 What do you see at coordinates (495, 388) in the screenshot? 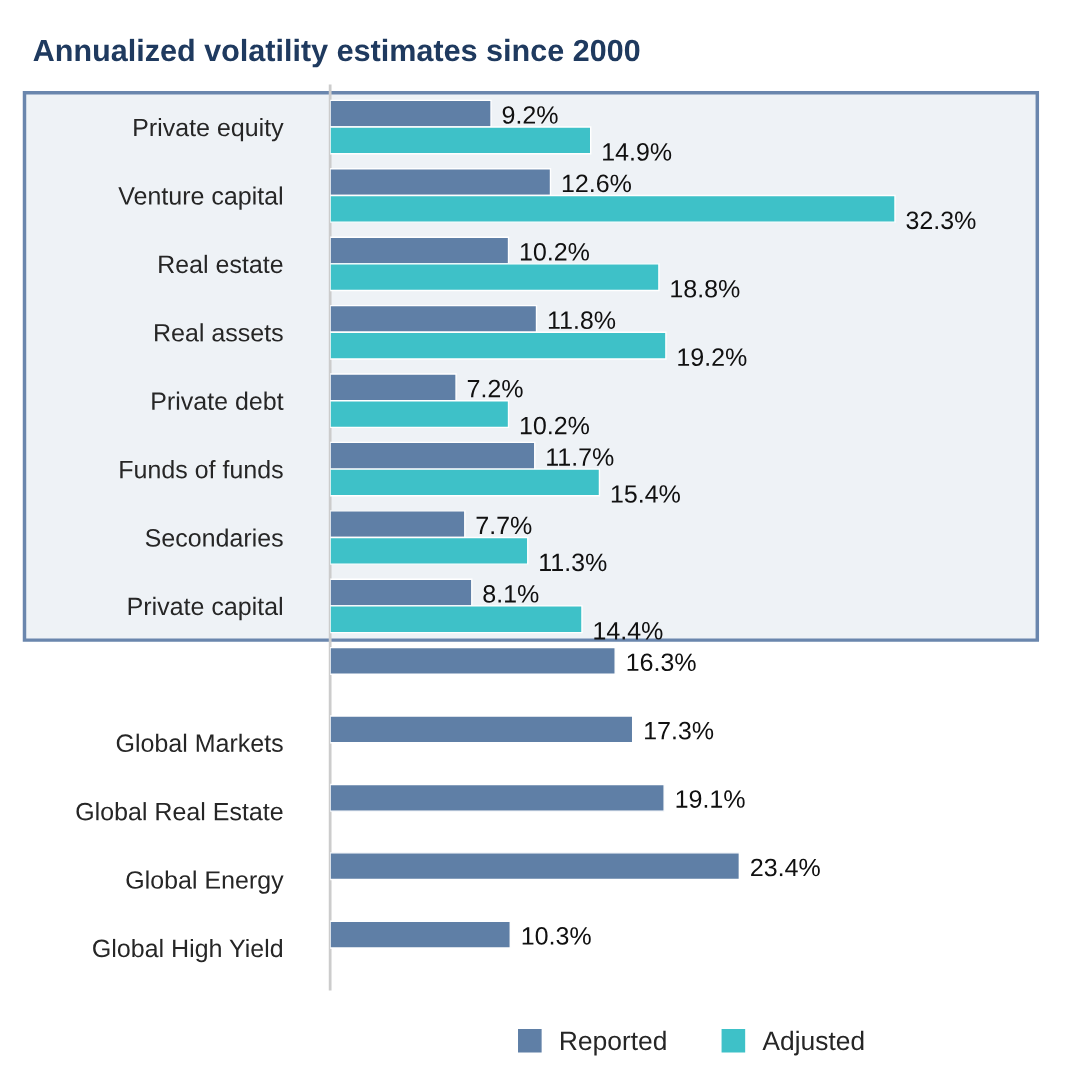
I see `data-label: 7.2%` at bounding box center [495, 388].